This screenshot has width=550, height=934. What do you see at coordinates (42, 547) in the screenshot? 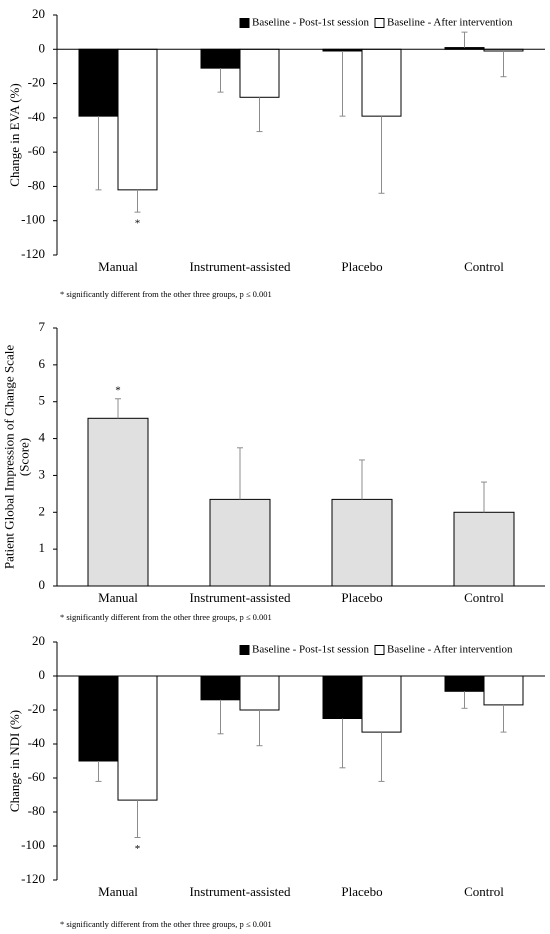
I see `y-tick-label: 1` at bounding box center [42, 547].